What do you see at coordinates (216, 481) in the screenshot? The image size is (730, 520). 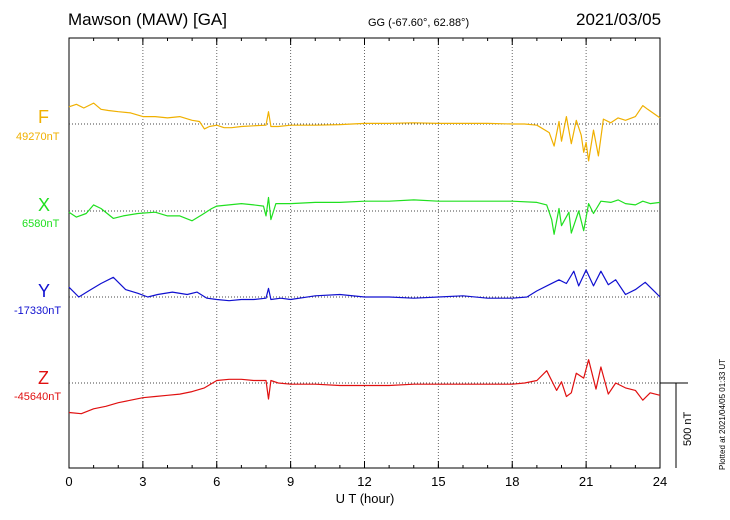 I see `x-tick-label: 6` at bounding box center [216, 481].